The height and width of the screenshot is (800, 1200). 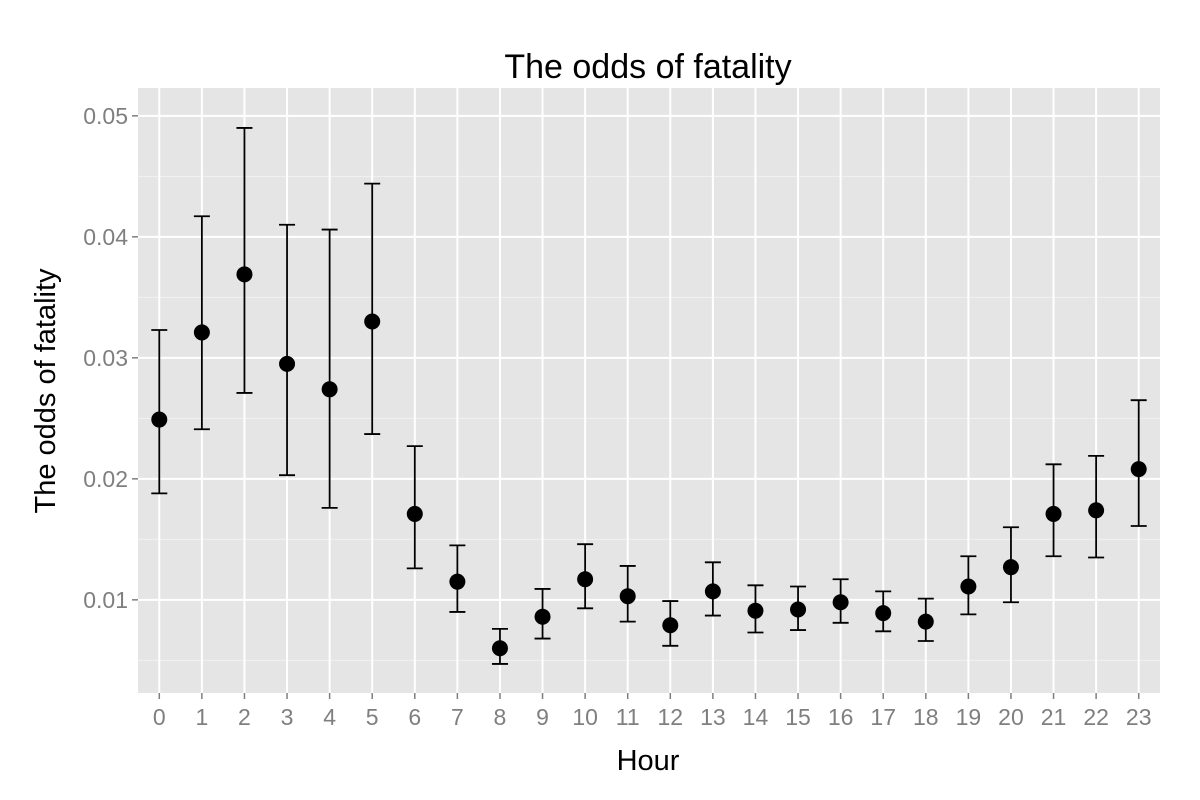 I want to click on x-tick-label: 6, so click(x=414, y=717).